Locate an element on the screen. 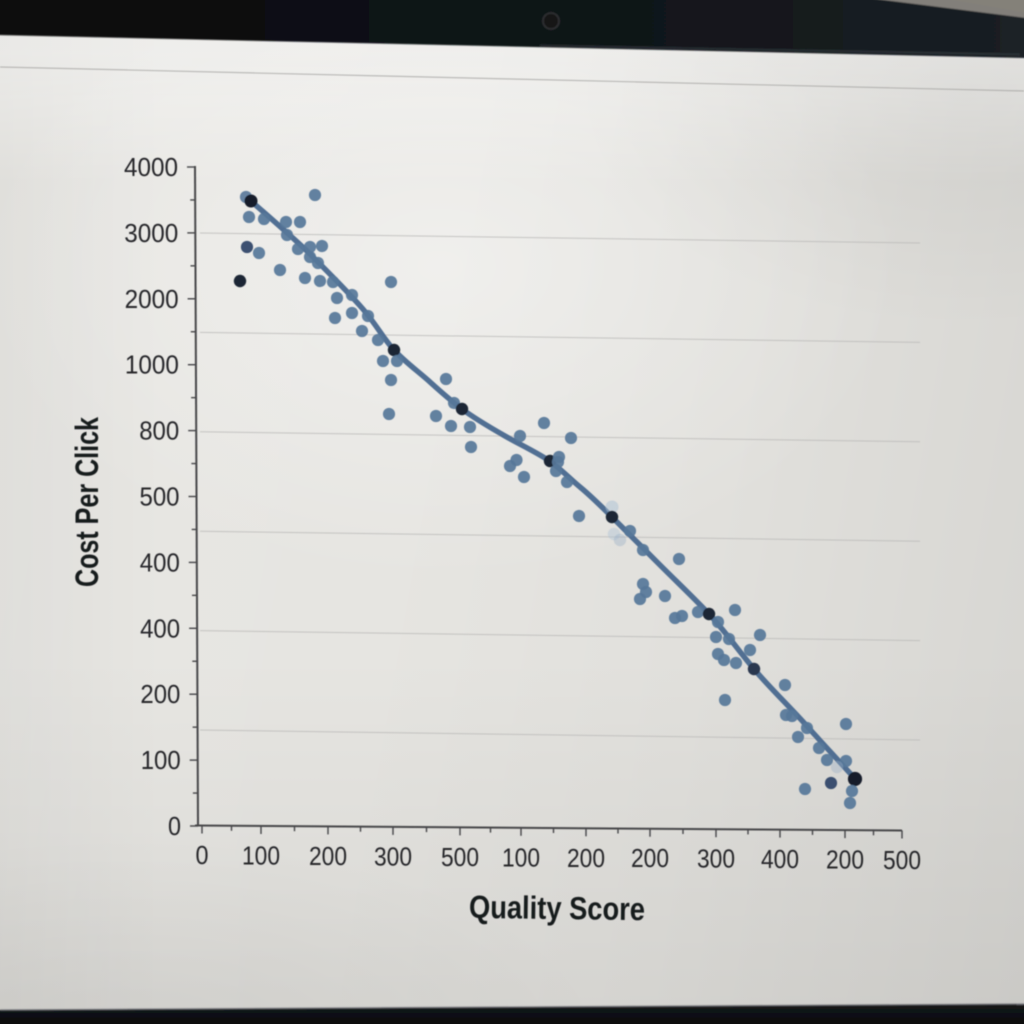 The width and height of the screenshot is (1024, 1024). svg-text: 800 is located at coordinates (159, 431).